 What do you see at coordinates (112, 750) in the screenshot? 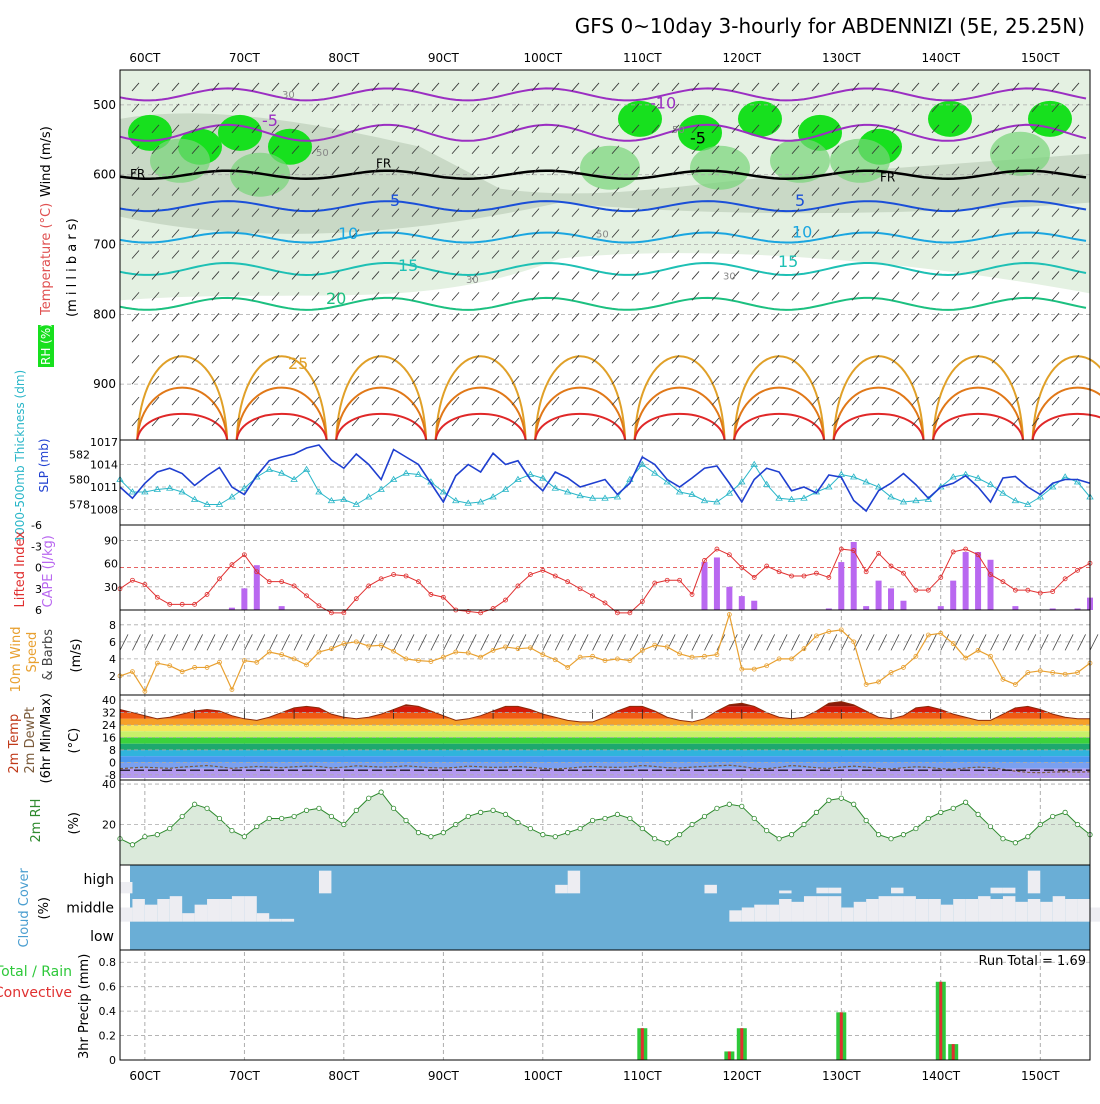
I see `temp-tick-label: 8` at bounding box center [112, 750].